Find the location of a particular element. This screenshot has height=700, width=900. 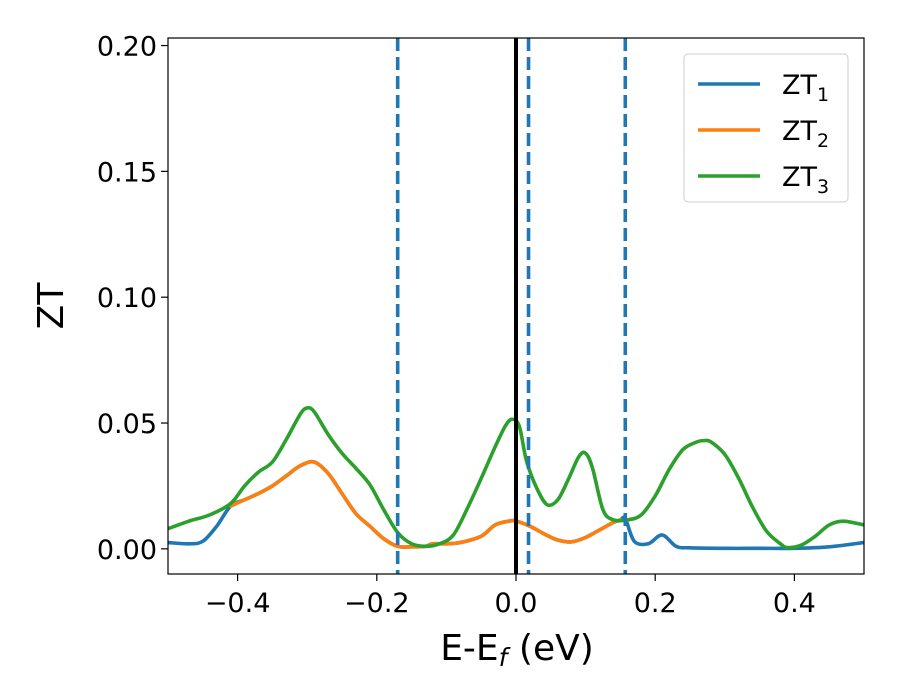

x-tick-label: −0.4 is located at coordinates (238, 603).